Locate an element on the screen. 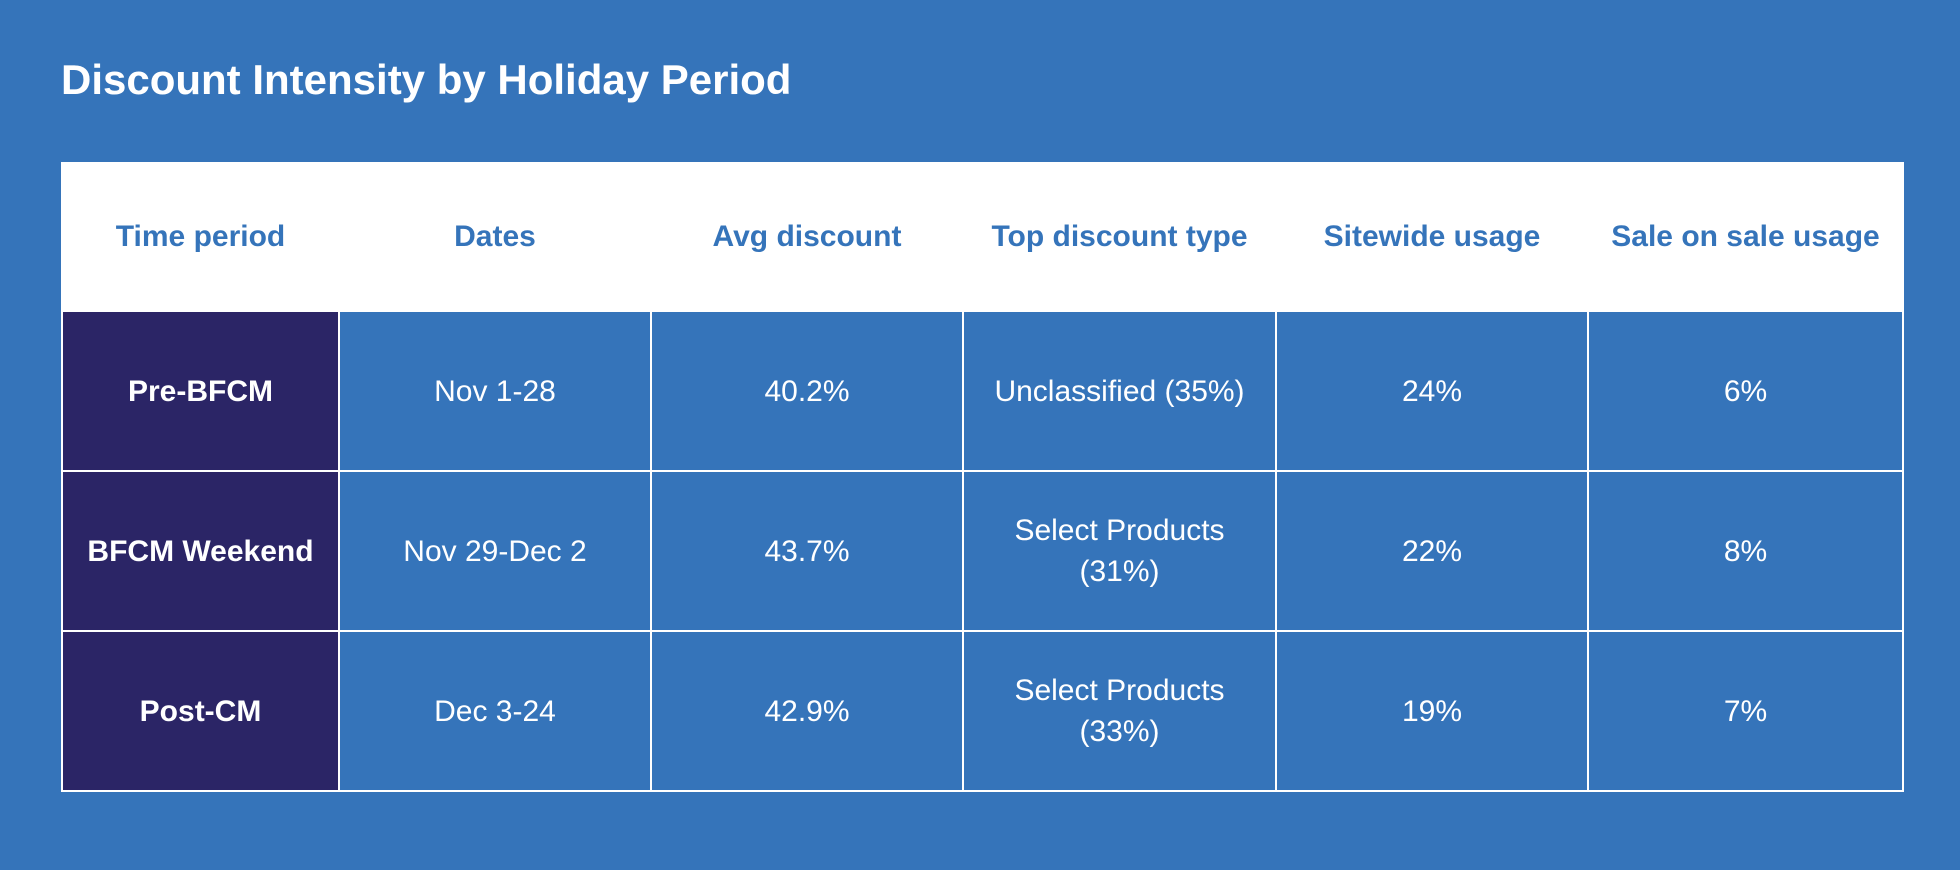 The height and width of the screenshot is (870, 1960). column-header-sale-on-sale-usage: Sale on sale usage is located at coordinates (1745, 237).